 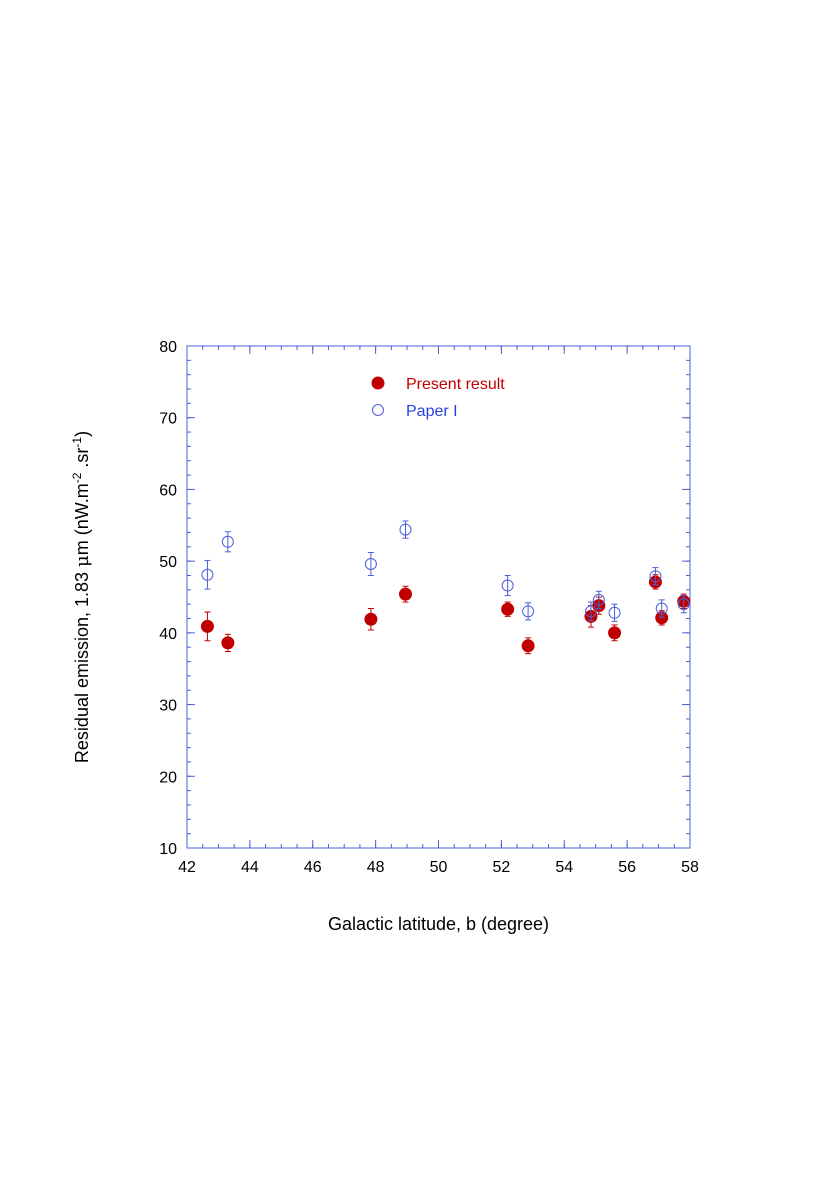 I want to click on x-tick-label: 44, so click(x=250, y=867).